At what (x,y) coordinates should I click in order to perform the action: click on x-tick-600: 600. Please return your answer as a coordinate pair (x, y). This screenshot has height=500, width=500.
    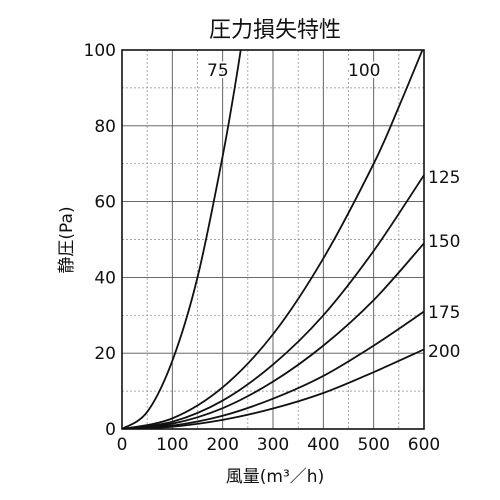
    Looking at the image, I should click on (424, 445).